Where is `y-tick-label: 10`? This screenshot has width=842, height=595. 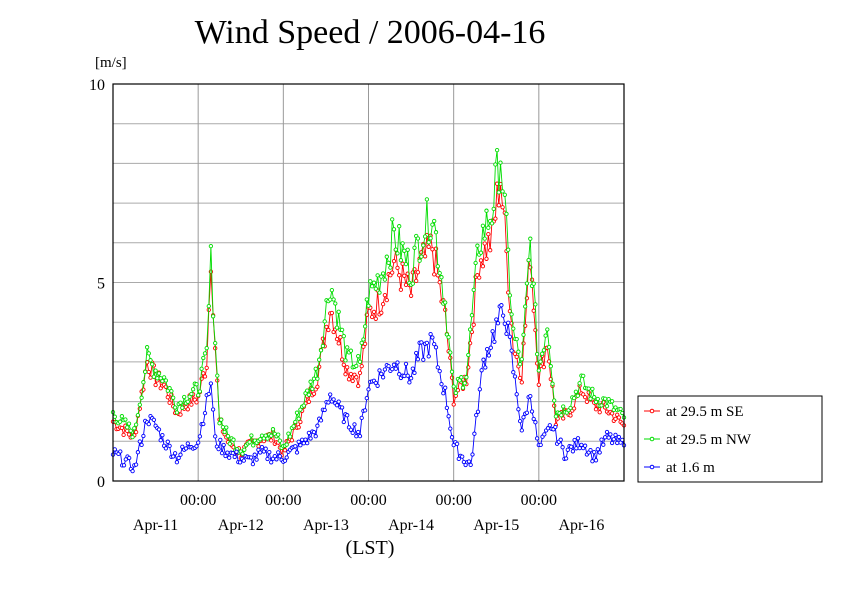 y-tick-label: 10 is located at coordinates (97, 85).